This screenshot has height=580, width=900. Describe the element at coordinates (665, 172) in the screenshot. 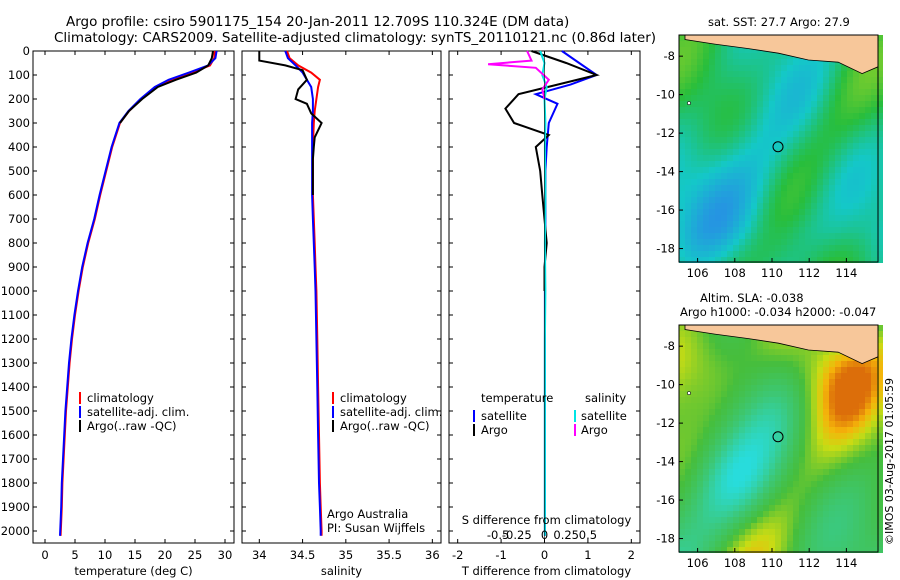

I see `sst-map-ytick-label: -14` at that location.